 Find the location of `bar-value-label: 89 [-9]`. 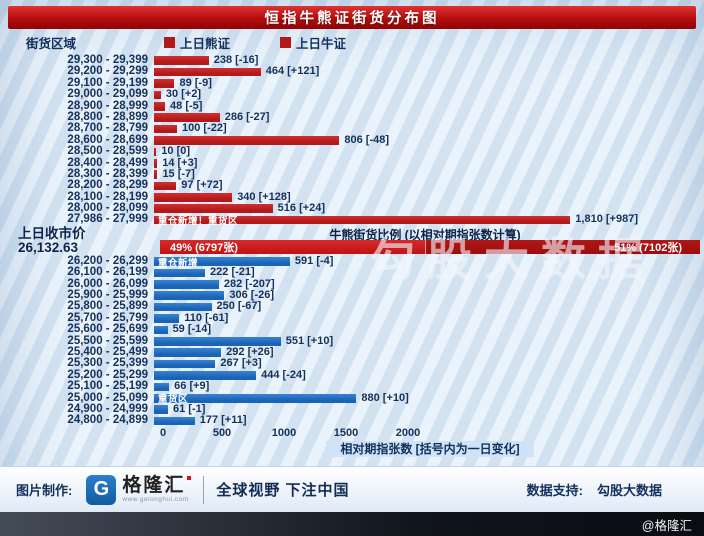

bar-value-label: 89 [-9] is located at coordinates (195, 82).